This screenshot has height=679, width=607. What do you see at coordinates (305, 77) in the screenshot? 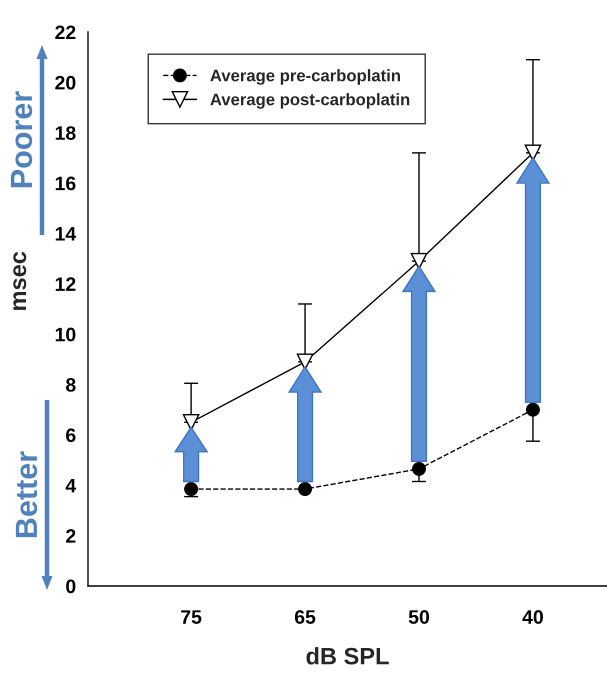
I see `legend-label: Average pre-carboplatin` at bounding box center [305, 77].